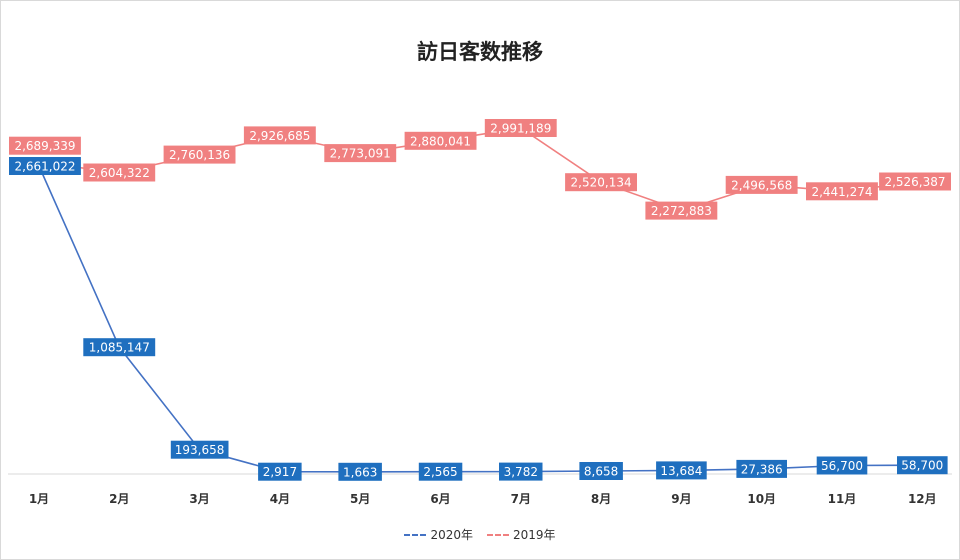 Image resolution: width=960 pixels, height=560 pixels. I want to click on legend: 2020年 2019年, so click(480, 534).